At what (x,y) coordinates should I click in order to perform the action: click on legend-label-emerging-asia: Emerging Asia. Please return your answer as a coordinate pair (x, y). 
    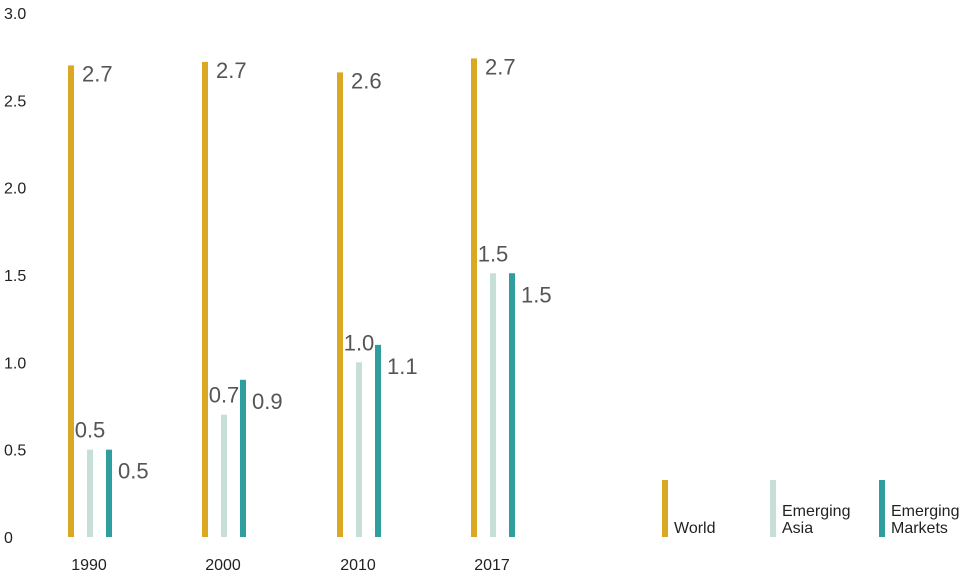
    Looking at the image, I should click on (816, 520).